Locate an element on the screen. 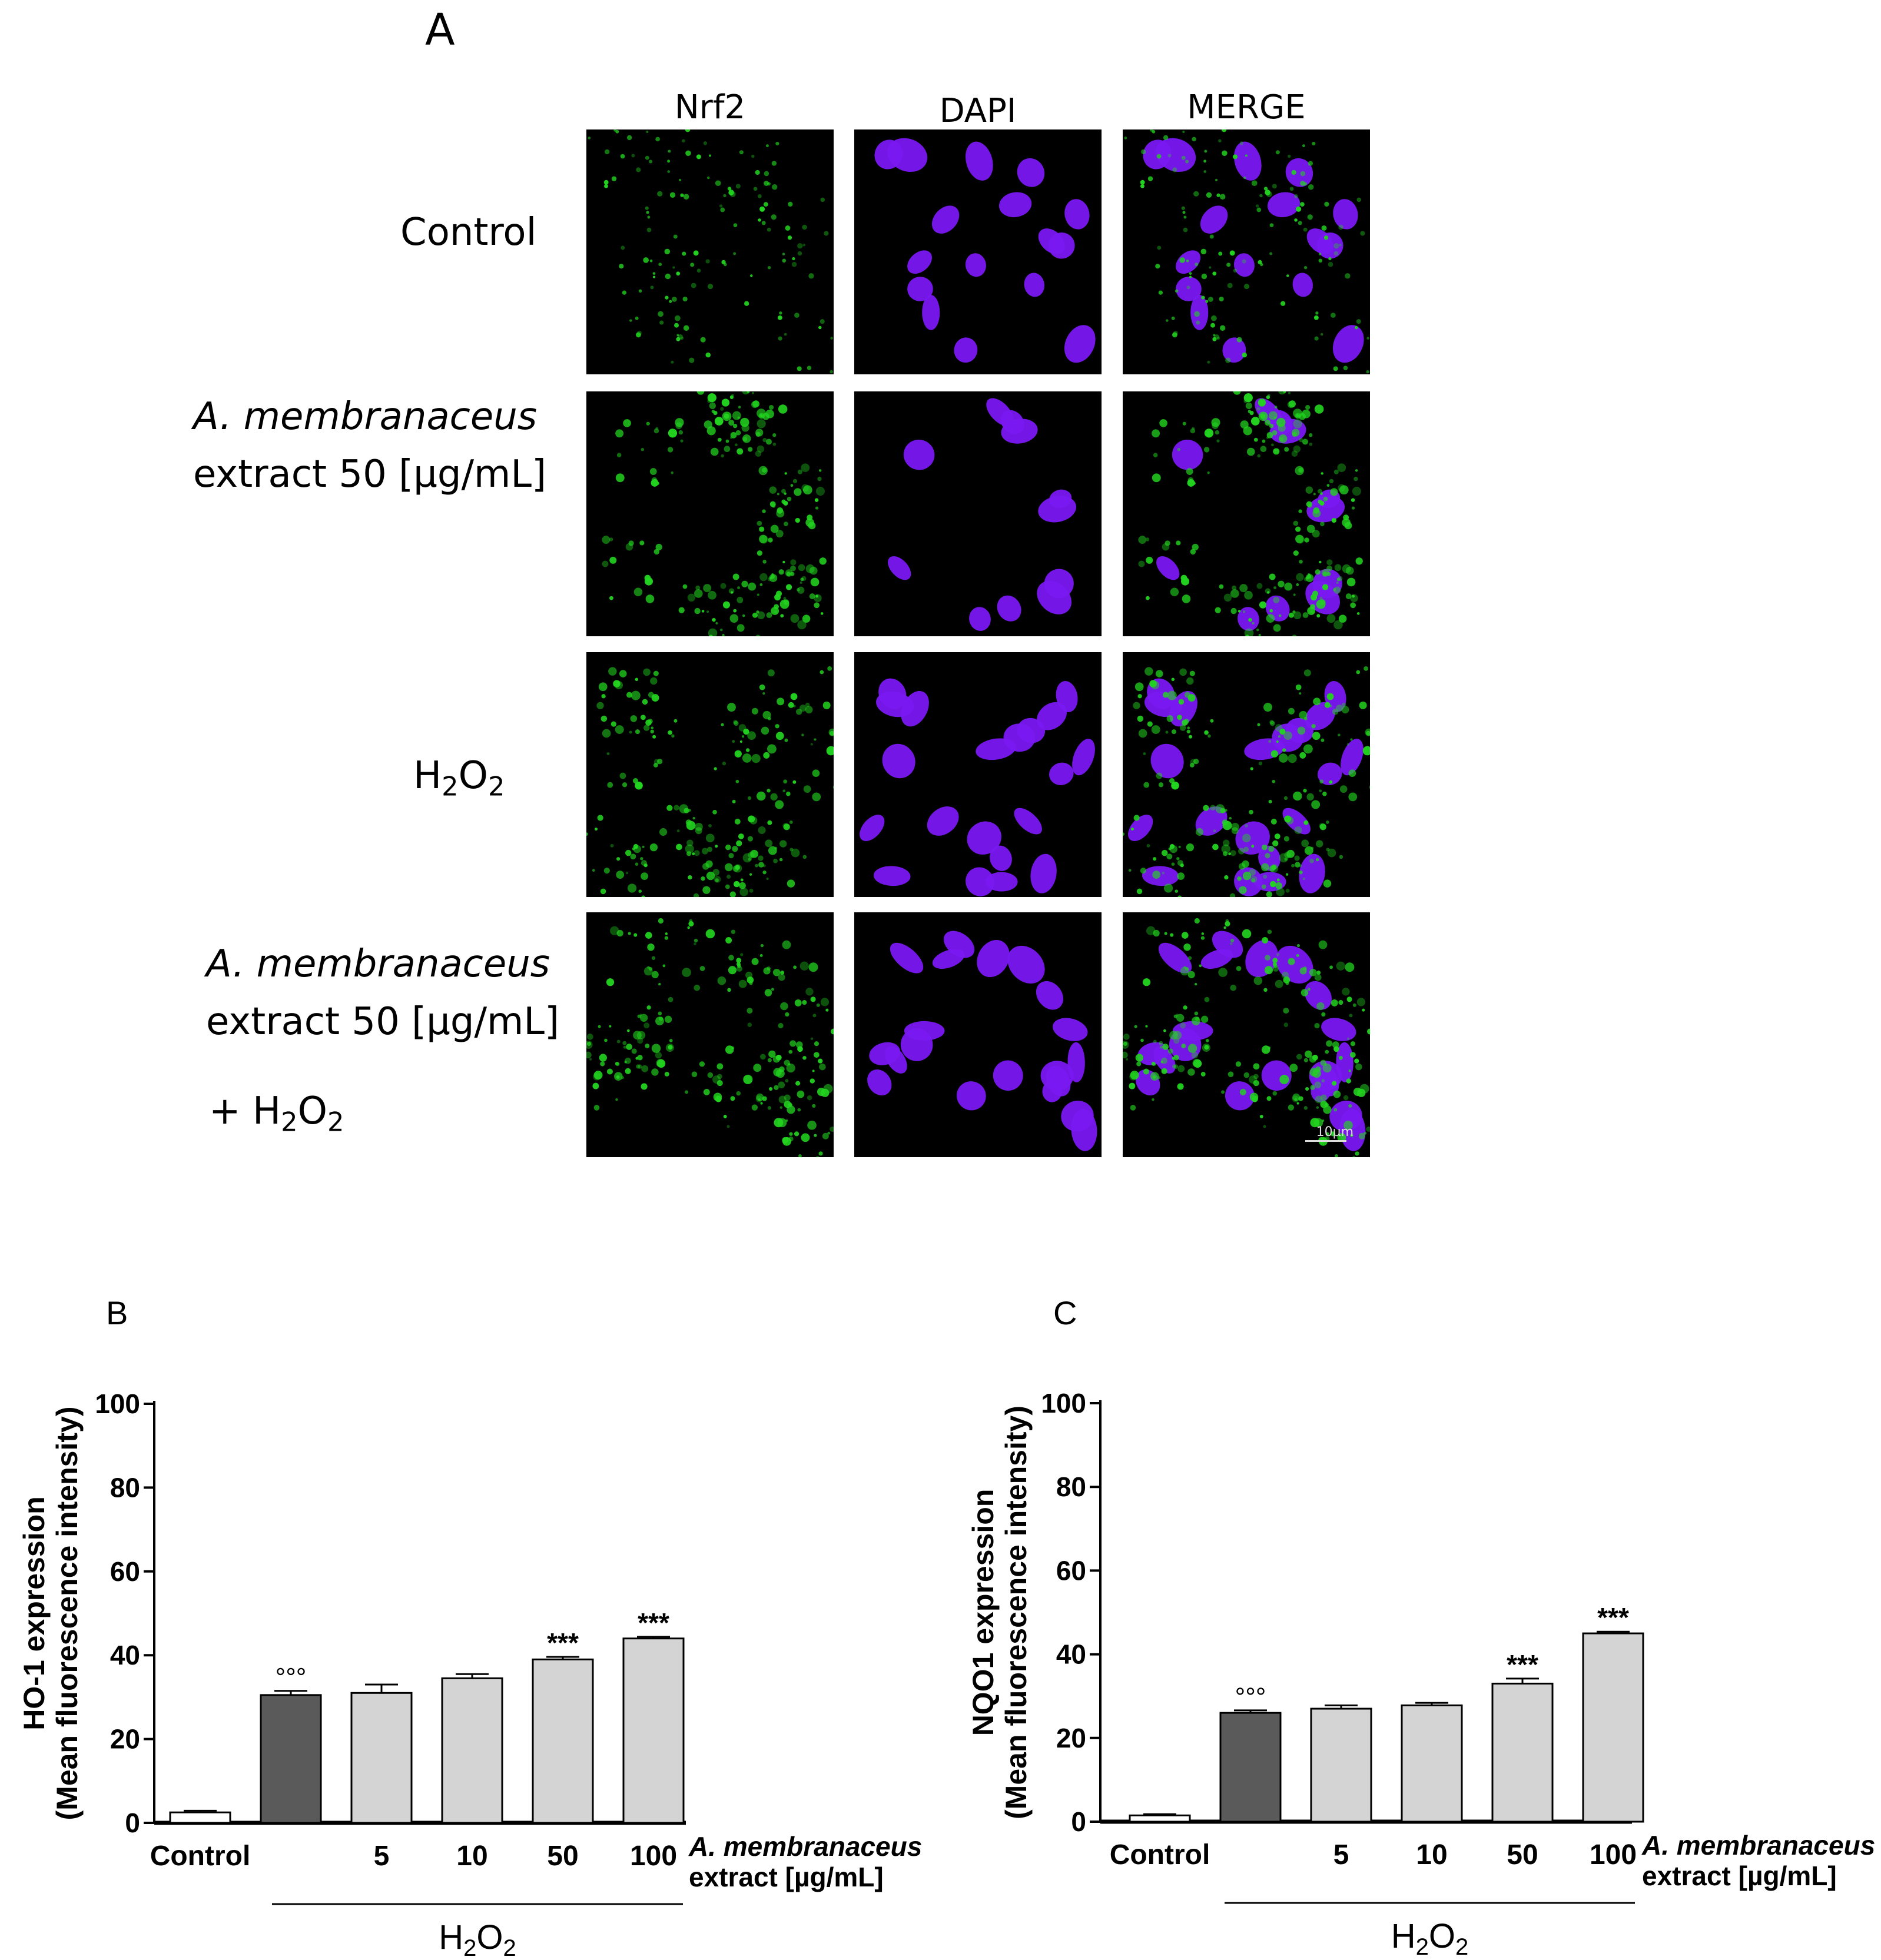 The height and width of the screenshot is (1960, 1881). micrograph-dapi-row3 is located at coordinates (978, 774).